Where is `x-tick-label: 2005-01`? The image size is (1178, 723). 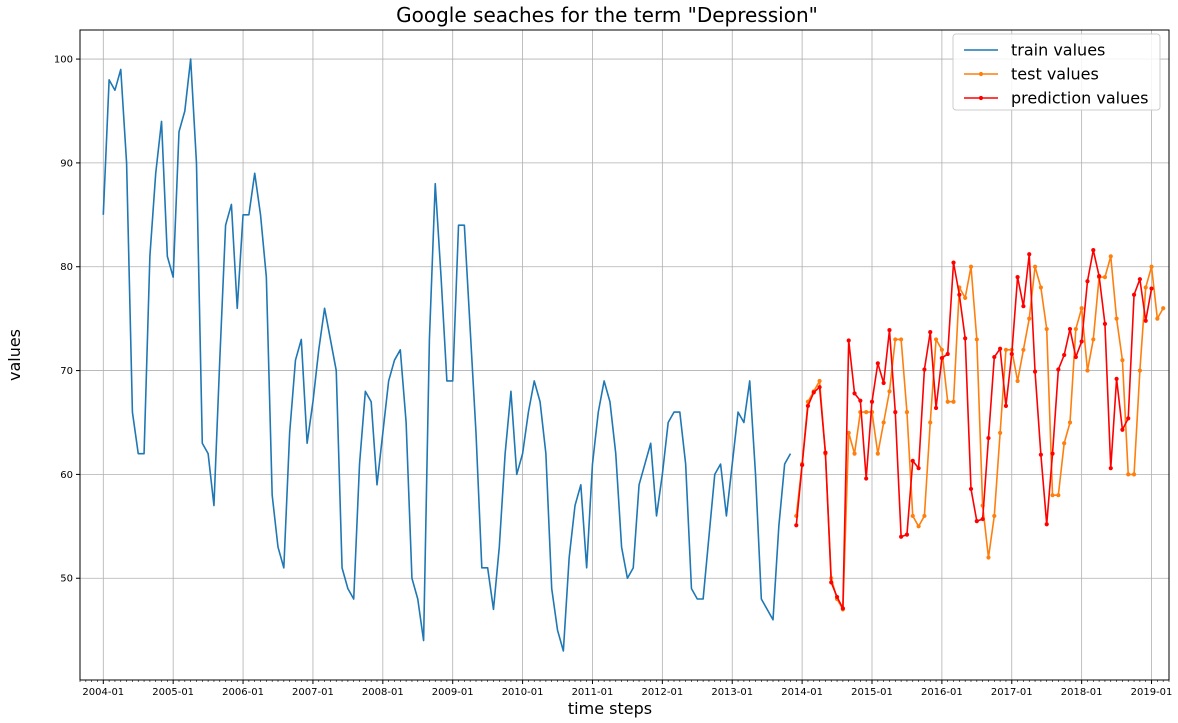 x-tick-label: 2005-01 is located at coordinates (173, 692).